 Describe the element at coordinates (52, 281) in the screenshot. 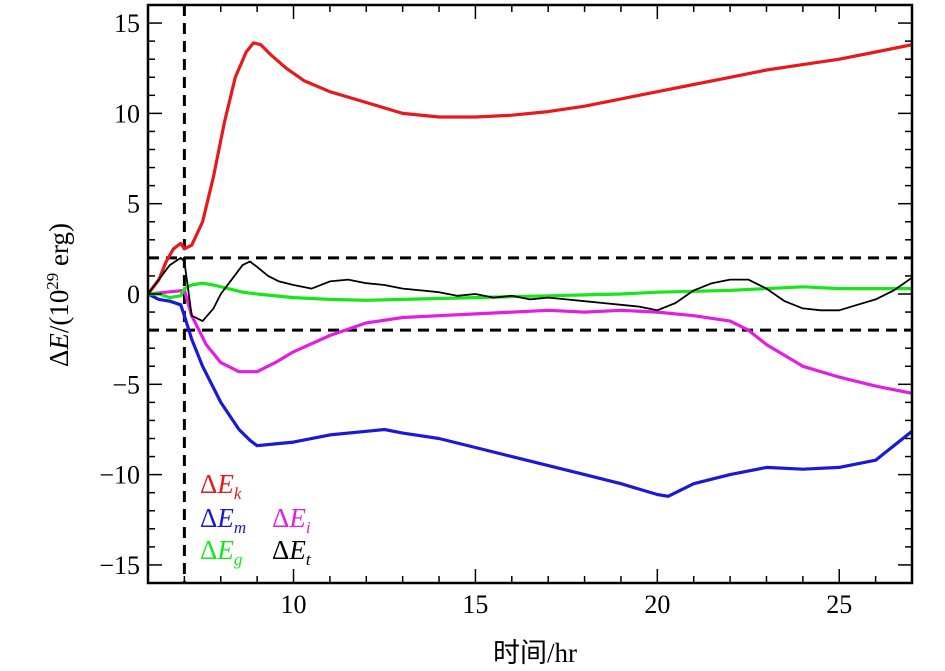

I see `y-axis-title-exp: 29` at that location.